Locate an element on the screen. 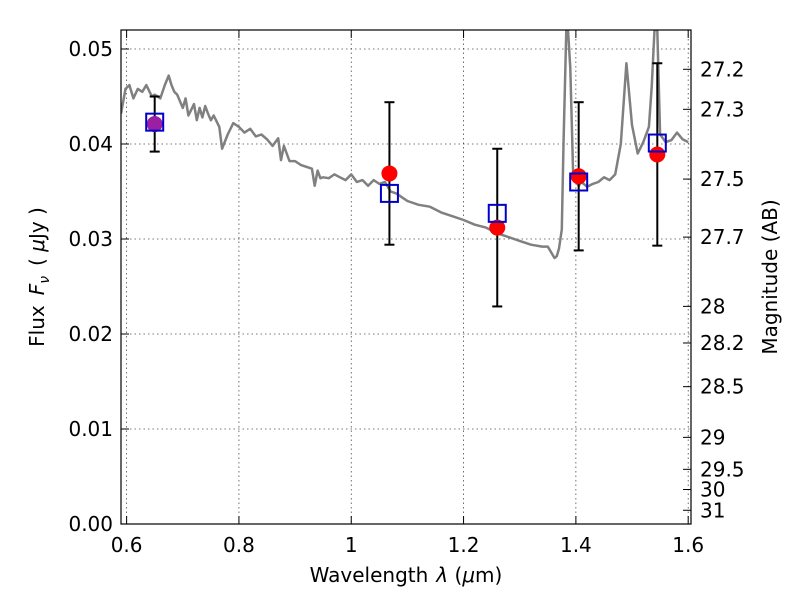 The image size is (800, 600). x-tick-labels: 0.6 0.8 1 1.2 1.4 1.6 is located at coordinates (407, 545).